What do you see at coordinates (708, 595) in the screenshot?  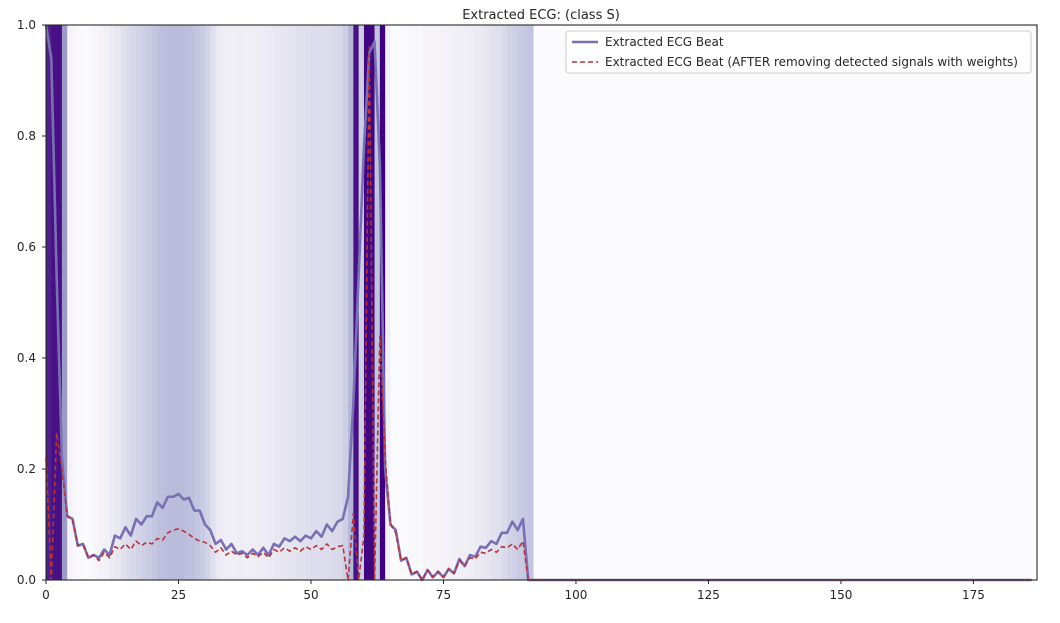 I see `x-tick-label: 125` at bounding box center [708, 595].